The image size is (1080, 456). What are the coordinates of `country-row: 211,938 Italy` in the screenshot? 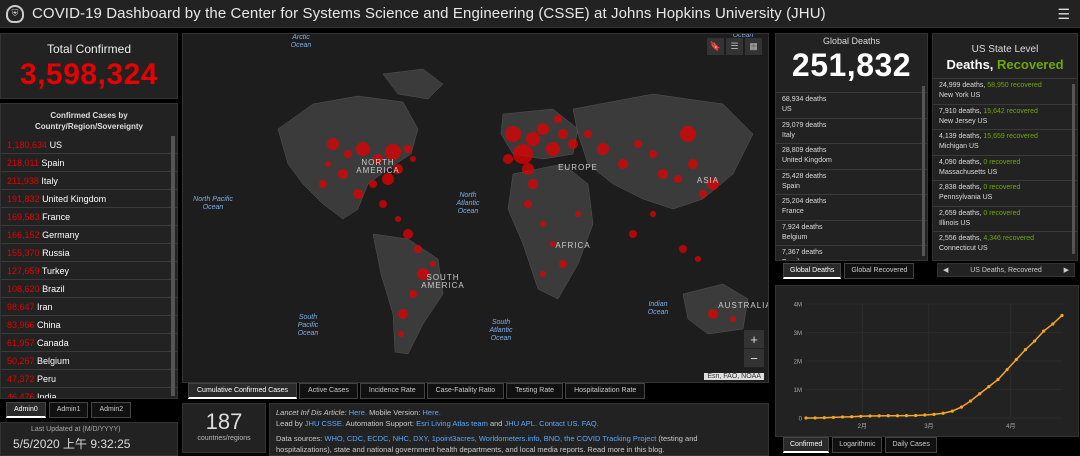 It's located at (89, 181).